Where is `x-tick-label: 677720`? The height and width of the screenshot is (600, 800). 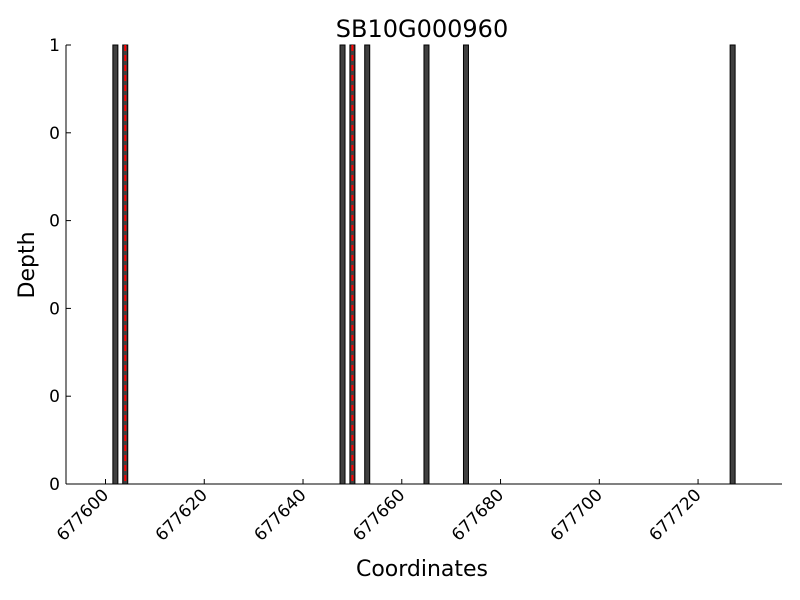
x-tick-label: 677720 is located at coordinates (676, 515).